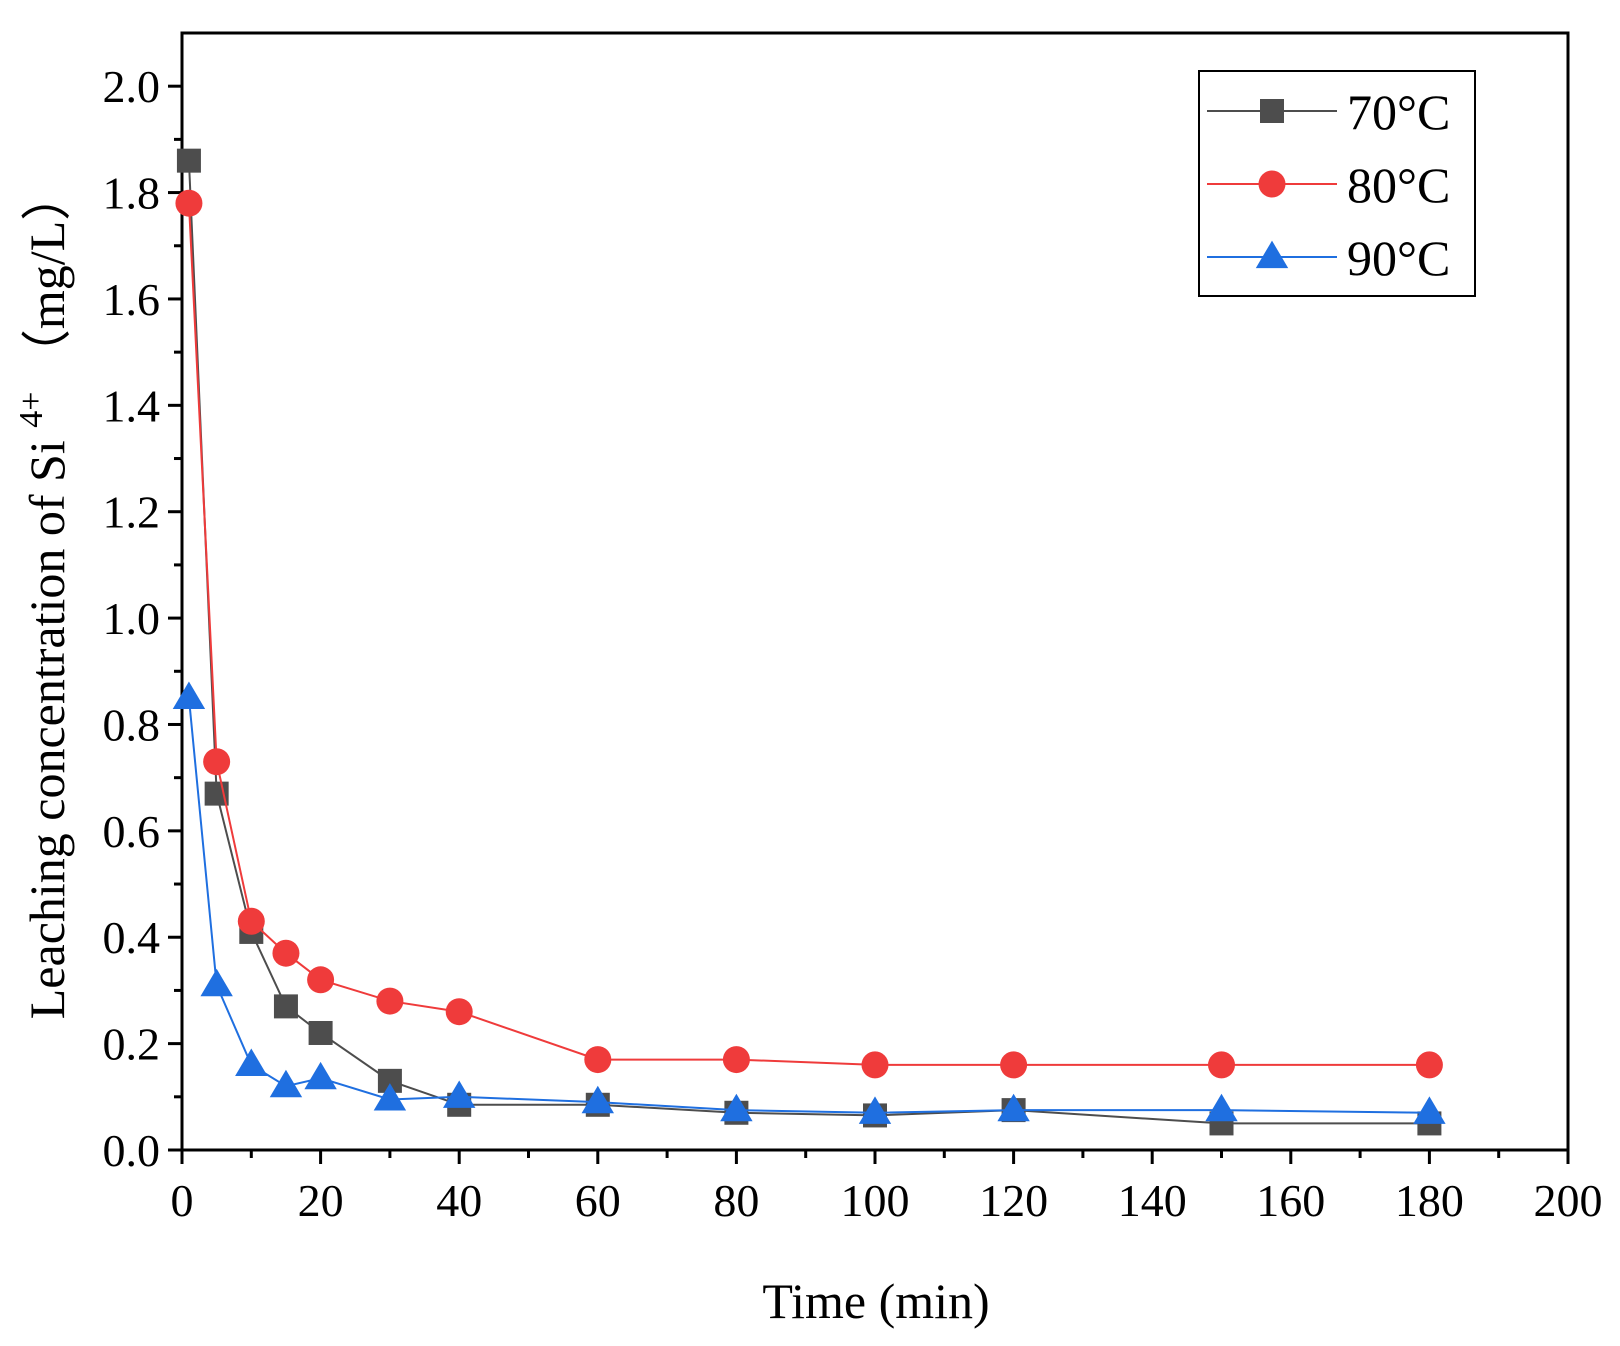 This screenshot has height=1346, width=1620. What do you see at coordinates (47, 275) in the screenshot?
I see `y-axis-title-unit: （mg/L）` at bounding box center [47, 275].